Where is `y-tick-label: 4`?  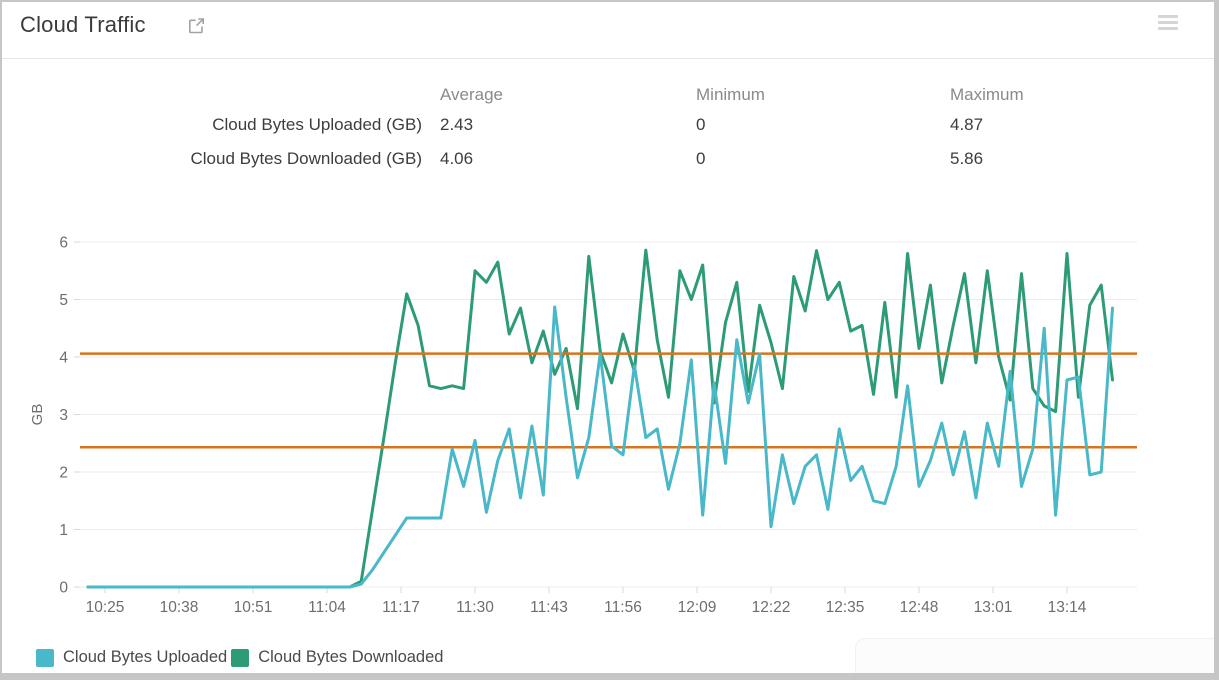 y-tick-label: 4 is located at coordinates (63, 358).